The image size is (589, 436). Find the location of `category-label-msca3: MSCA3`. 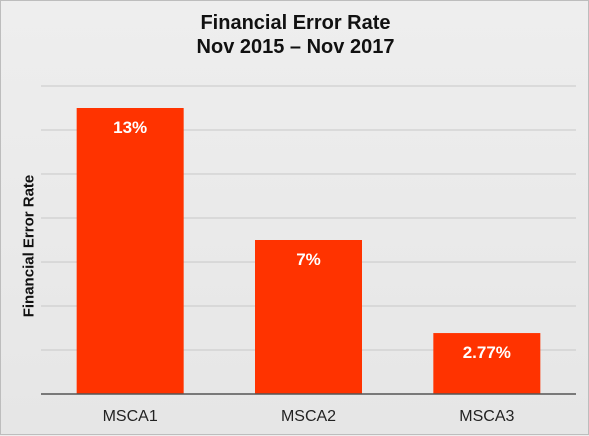

category-label-msca3: MSCA3 is located at coordinates (486, 416).